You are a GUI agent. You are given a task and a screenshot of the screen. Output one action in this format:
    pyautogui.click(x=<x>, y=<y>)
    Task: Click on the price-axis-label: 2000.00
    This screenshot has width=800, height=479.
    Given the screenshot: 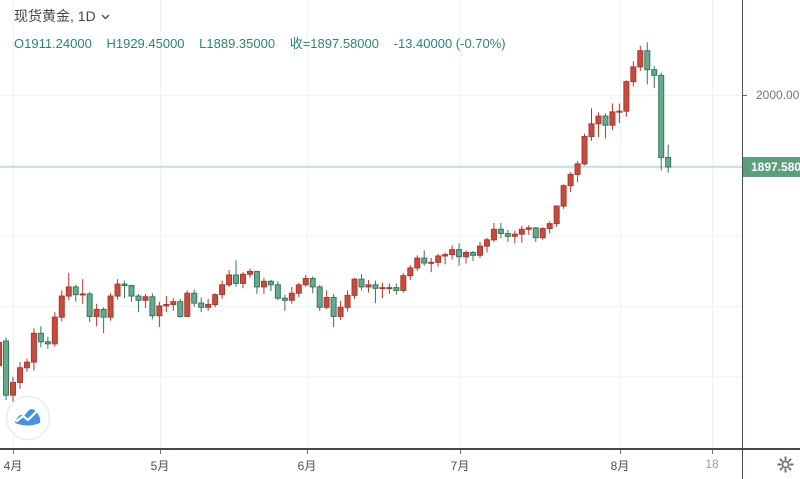 What is the action you would take?
    pyautogui.click(x=778, y=95)
    